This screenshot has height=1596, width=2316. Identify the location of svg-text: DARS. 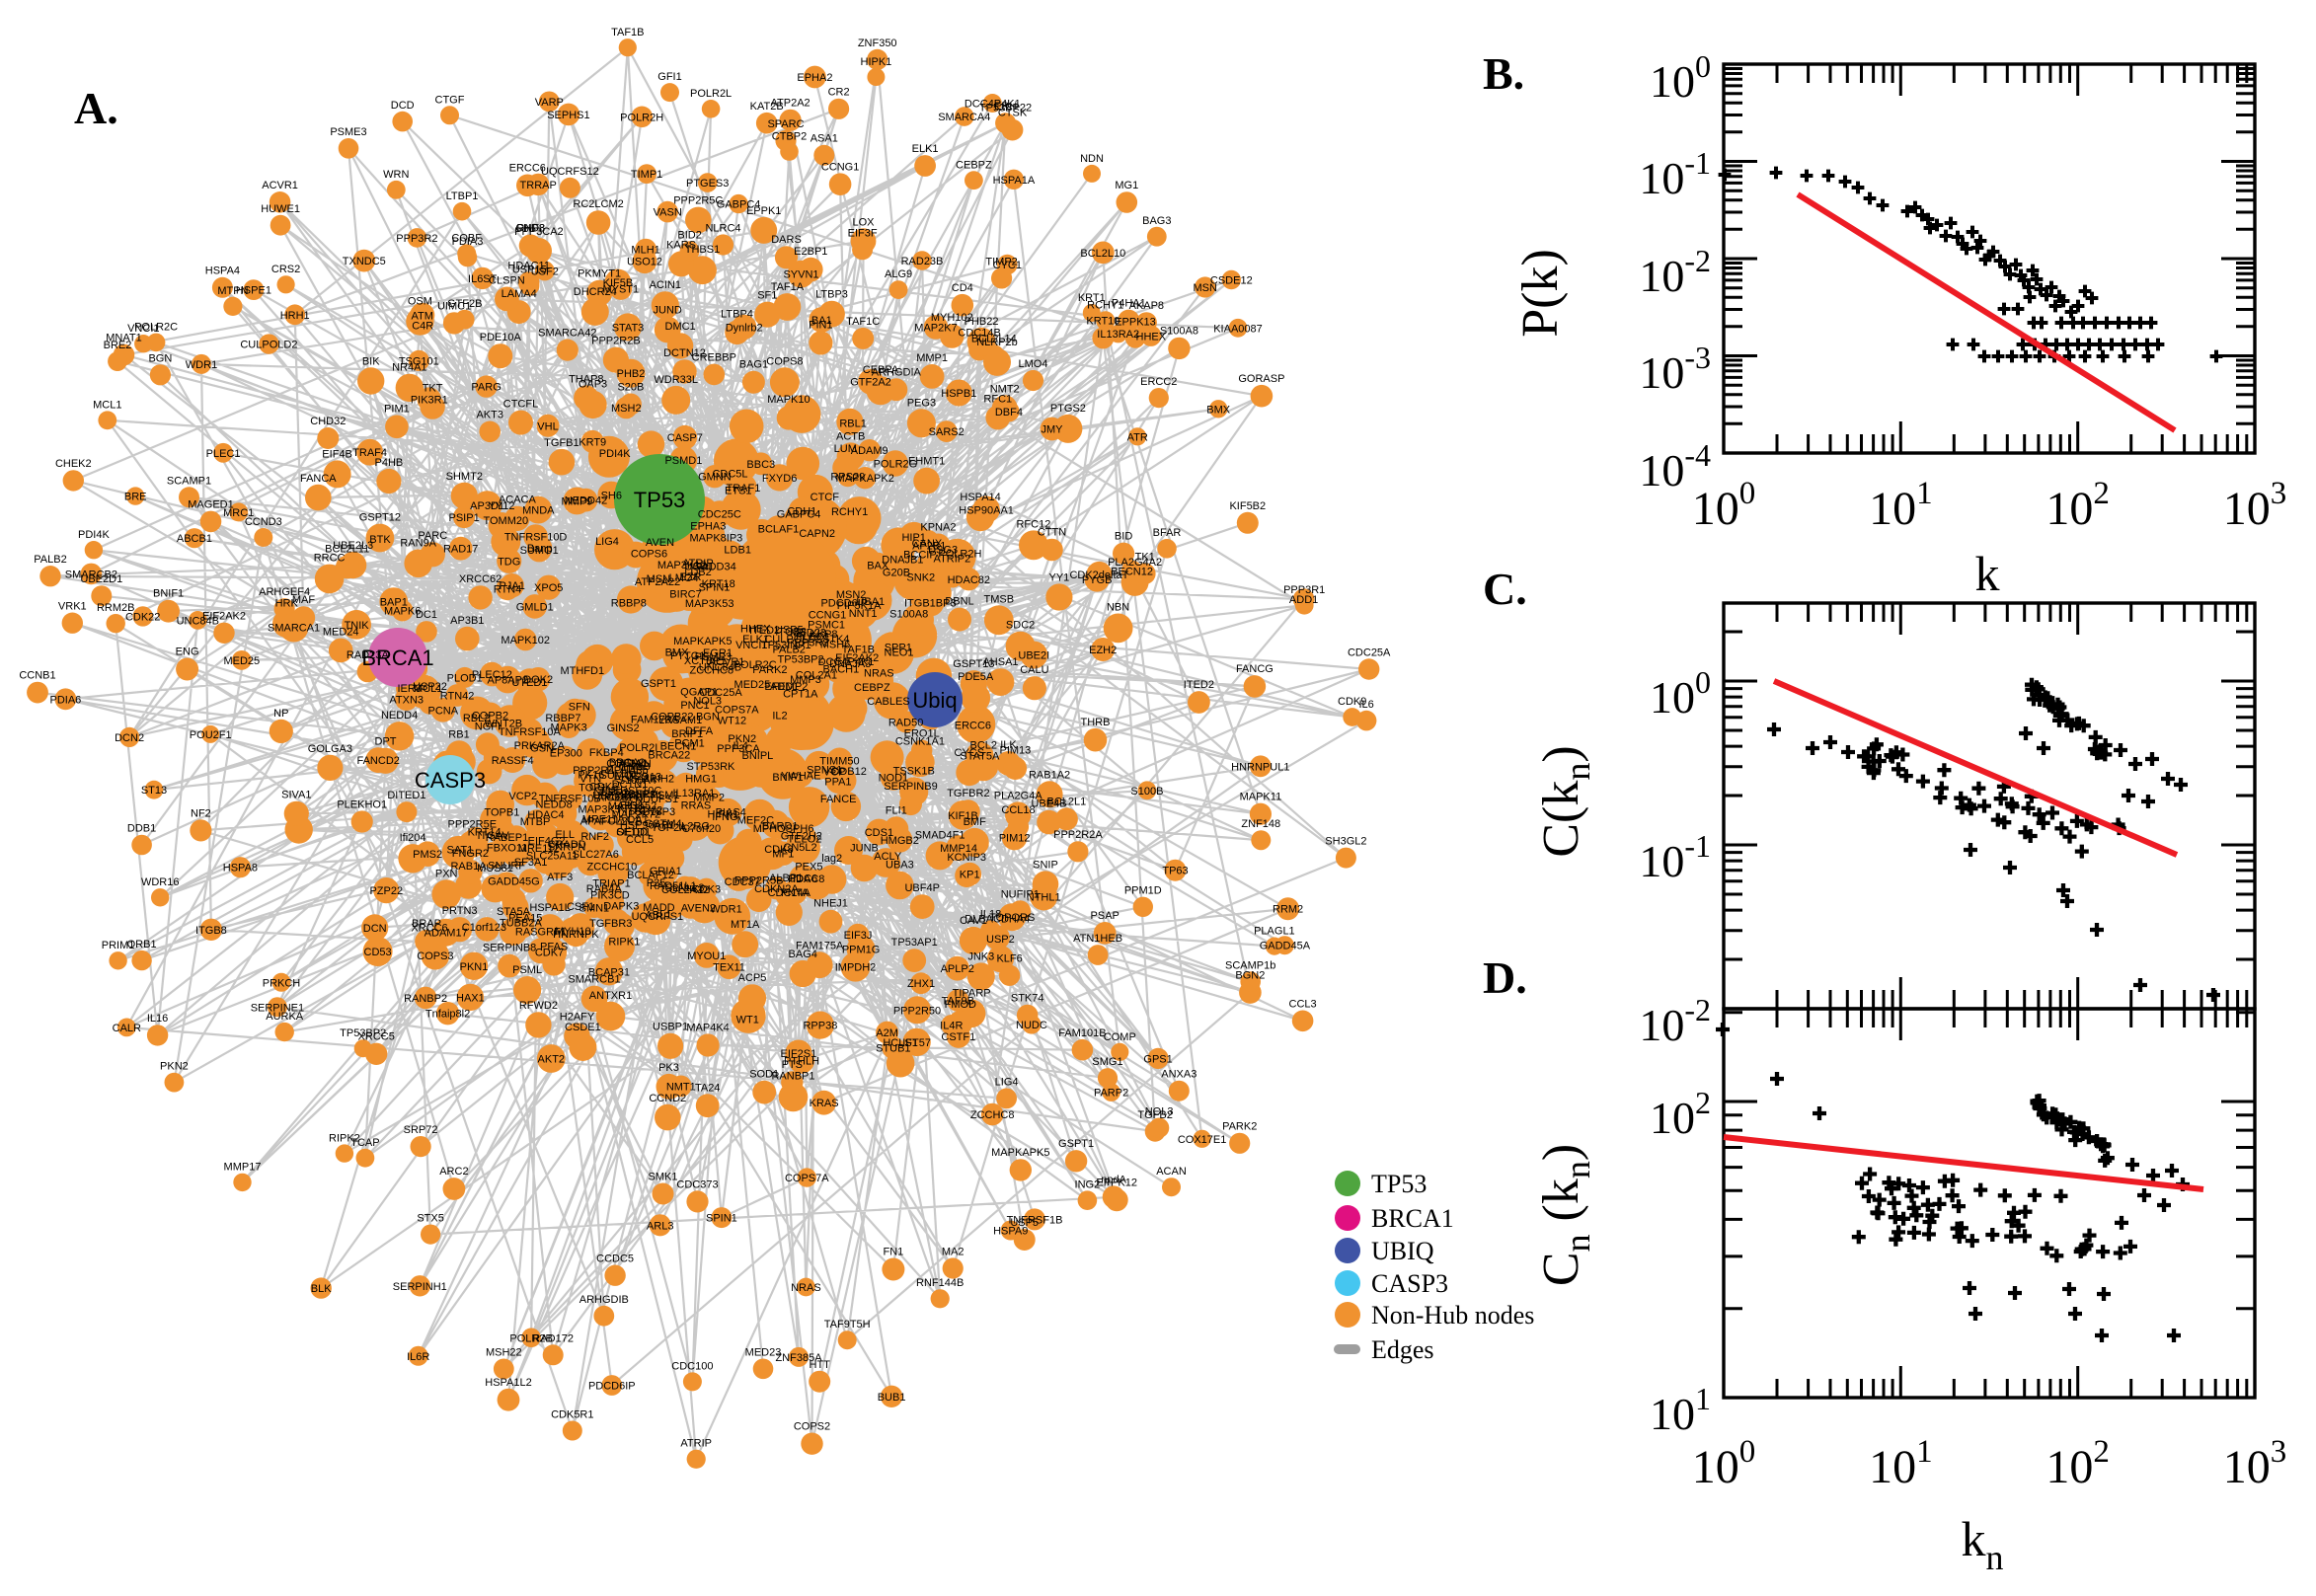
(786, 240).